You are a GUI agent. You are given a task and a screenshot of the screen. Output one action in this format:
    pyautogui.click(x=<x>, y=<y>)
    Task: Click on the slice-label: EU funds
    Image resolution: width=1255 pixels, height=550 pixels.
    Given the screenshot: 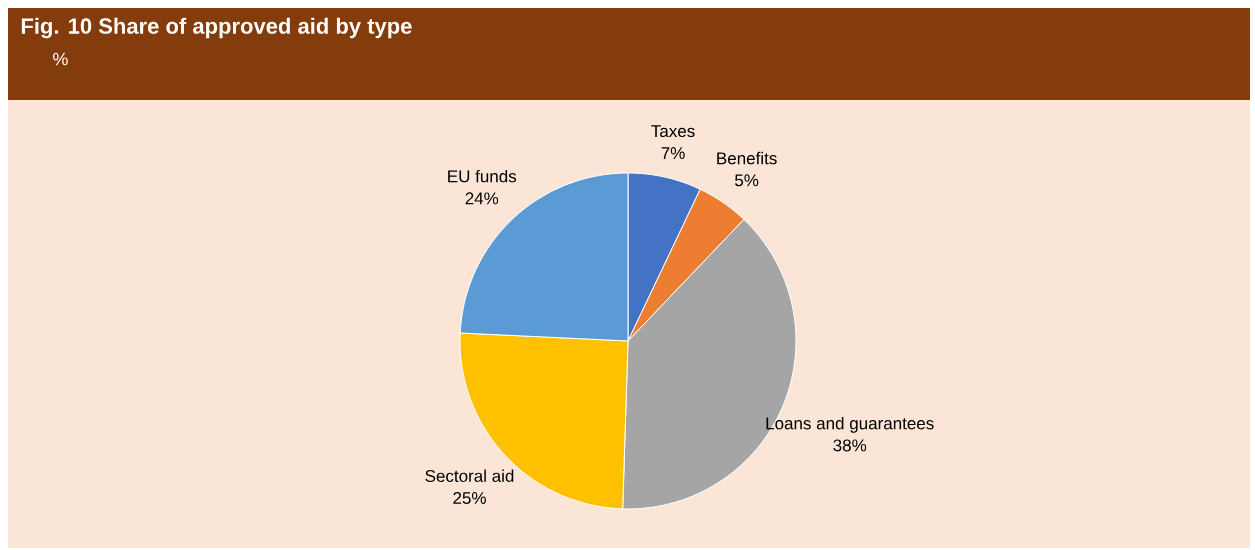 What is the action you would take?
    pyautogui.click(x=482, y=176)
    